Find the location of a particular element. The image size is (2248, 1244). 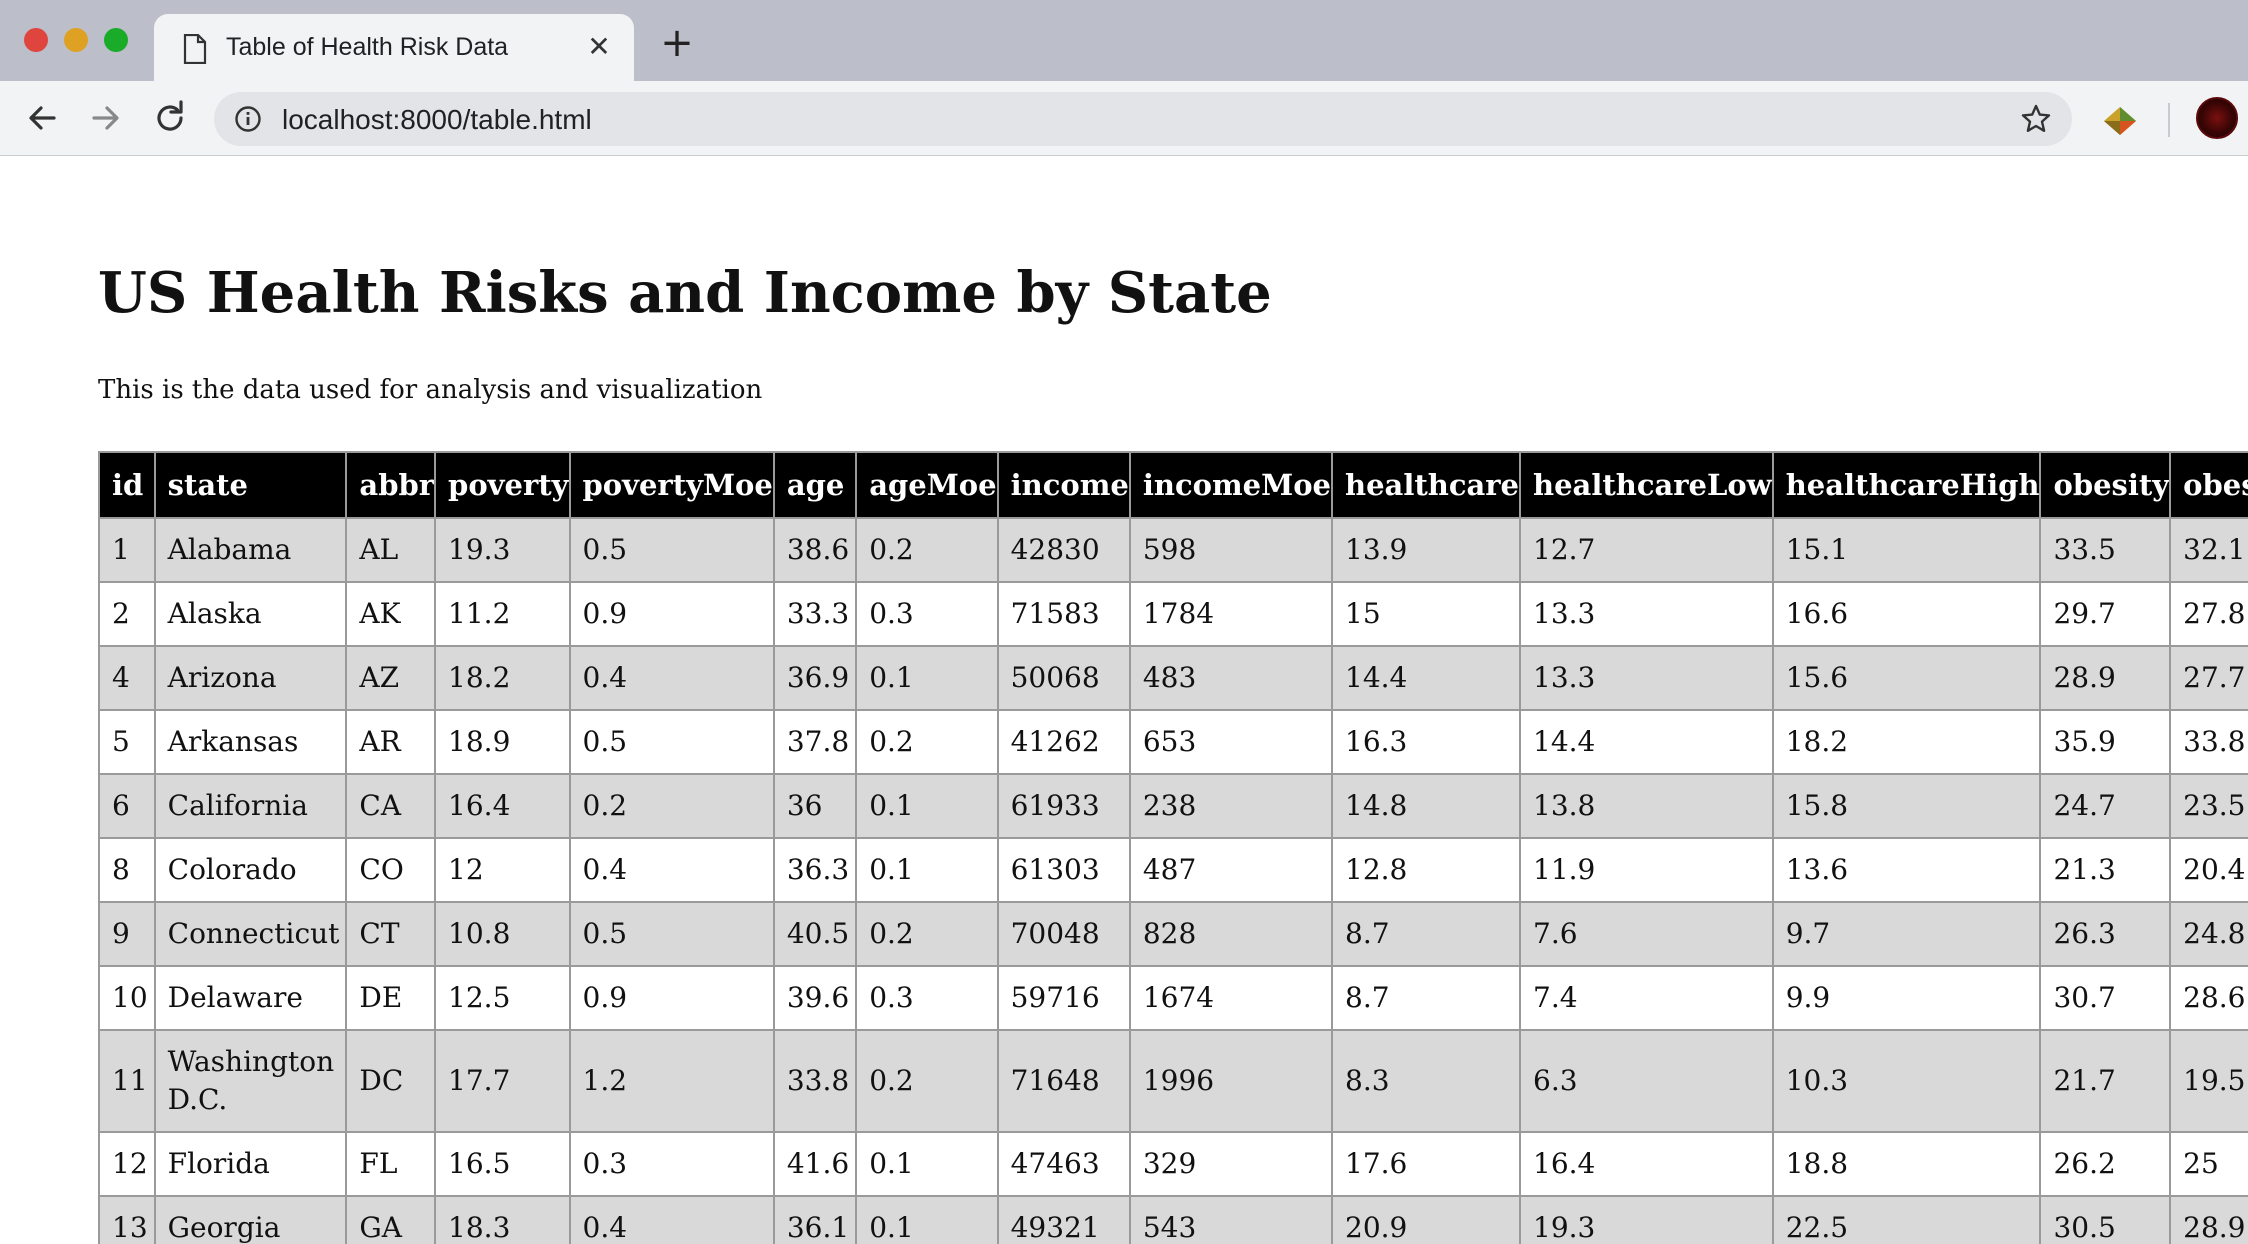

table-cell-healthcareHigh: 9.9 is located at coordinates (1906, 998).